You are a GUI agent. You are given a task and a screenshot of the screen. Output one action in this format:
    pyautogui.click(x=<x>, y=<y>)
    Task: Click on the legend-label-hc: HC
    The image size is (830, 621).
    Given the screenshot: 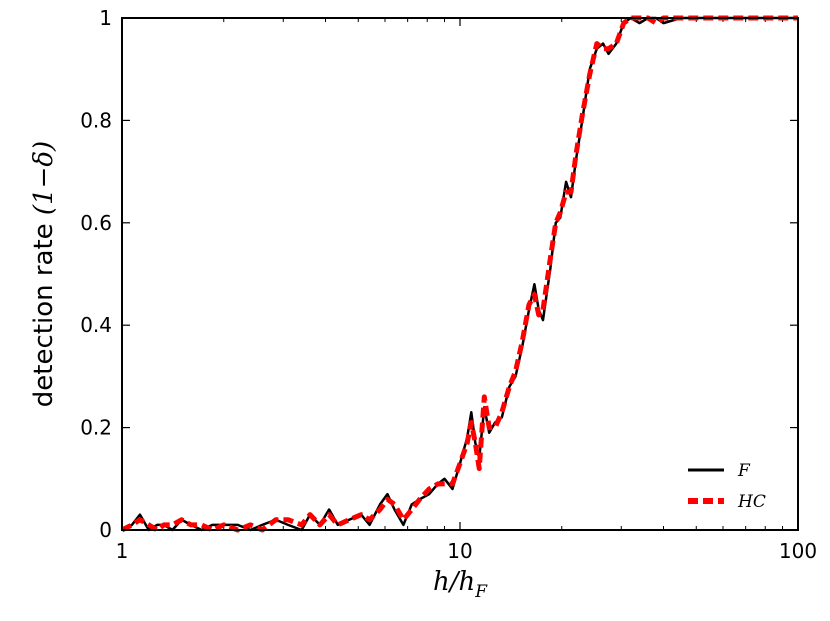 What is the action you would take?
    pyautogui.click(x=751, y=502)
    